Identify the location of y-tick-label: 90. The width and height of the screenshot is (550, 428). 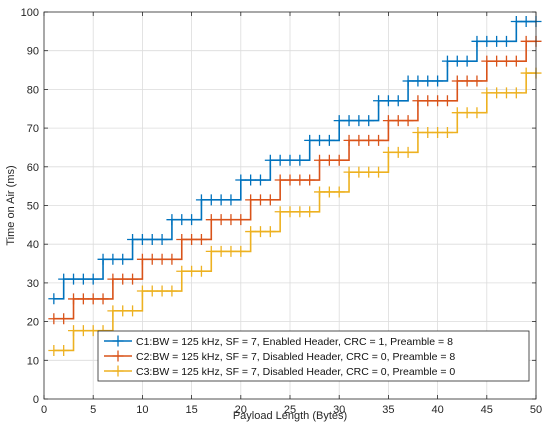
(33, 52).